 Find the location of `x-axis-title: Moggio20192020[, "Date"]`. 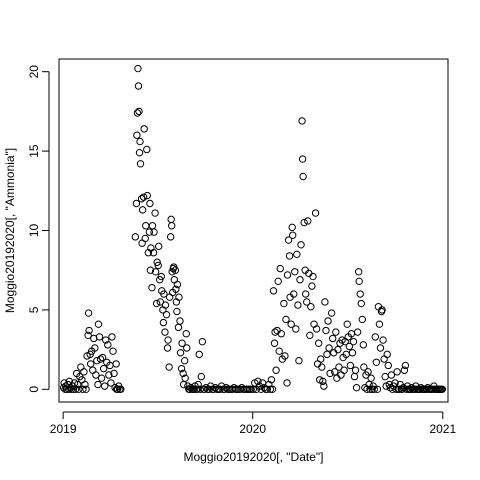

x-axis-title: Moggio20192020[, "Date"] is located at coordinates (254, 457).